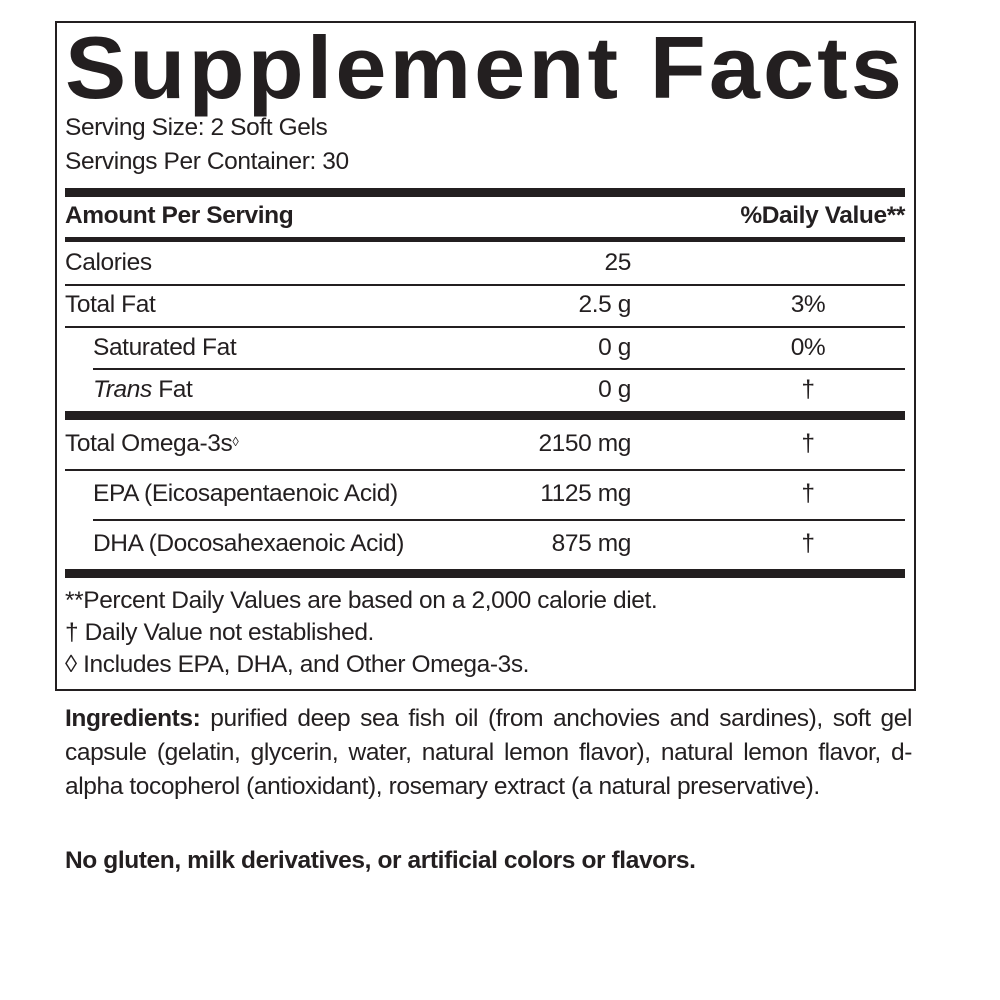 The width and height of the screenshot is (1000, 1000). What do you see at coordinates (584, 443) in the screenshot?
I see `nutrient-amount: 2150 mg` at bounding box center [584, 443].